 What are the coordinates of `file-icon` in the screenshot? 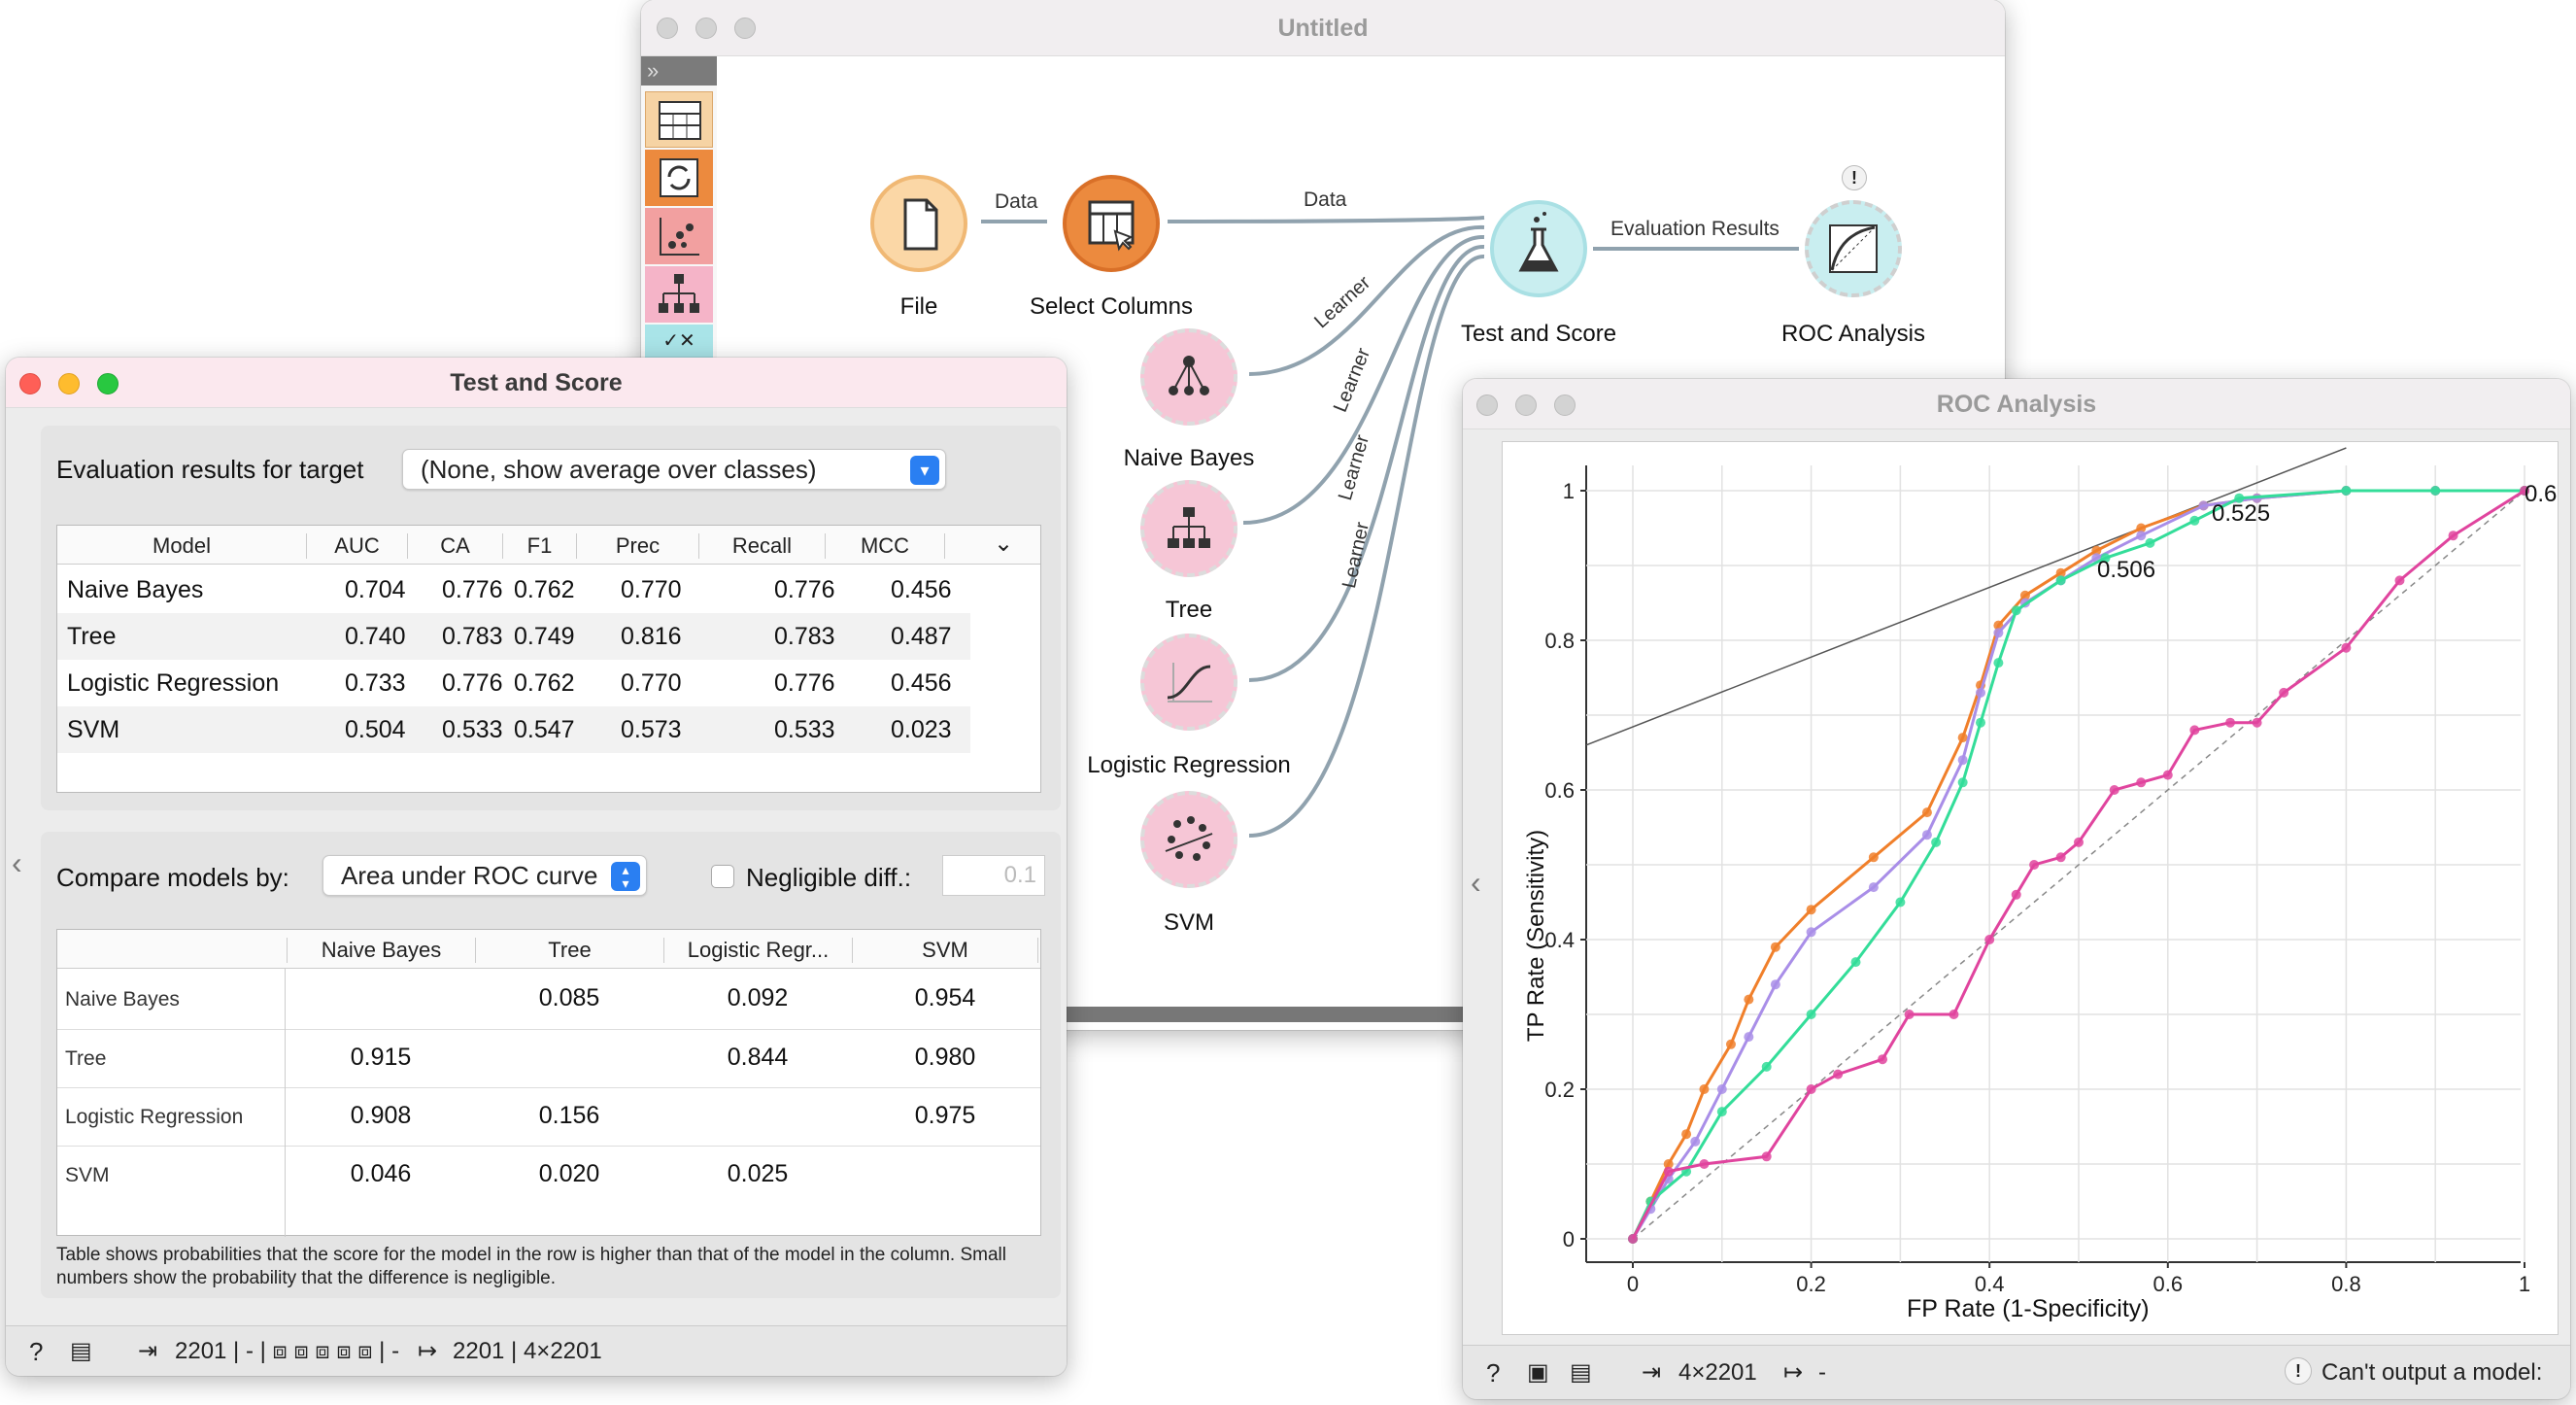 It's located at (920, 224).